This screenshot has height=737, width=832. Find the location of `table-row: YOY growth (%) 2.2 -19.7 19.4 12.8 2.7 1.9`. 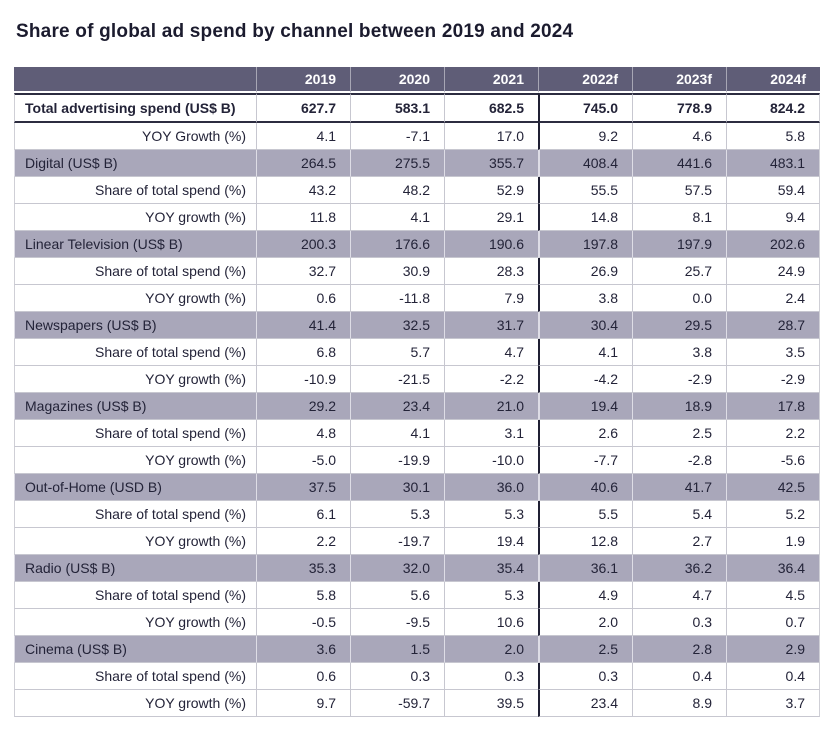

table-row: YOY growth (%) 2.2 -19.7 19.4 12.8 2.7 1.9 is located at coordinates (417, 541).